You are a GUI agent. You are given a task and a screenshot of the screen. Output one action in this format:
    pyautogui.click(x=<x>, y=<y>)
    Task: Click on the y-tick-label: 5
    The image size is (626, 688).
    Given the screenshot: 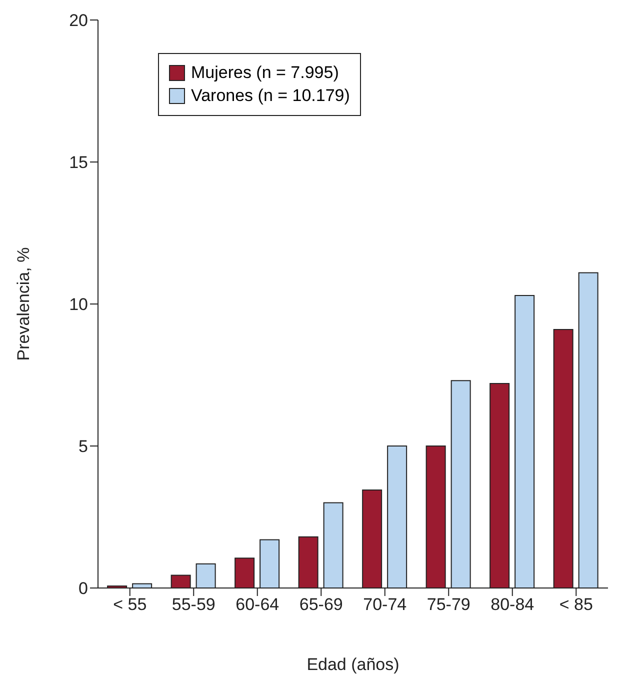 What is the action you would take?
    pyautogui.click(x=83, y=446)
    